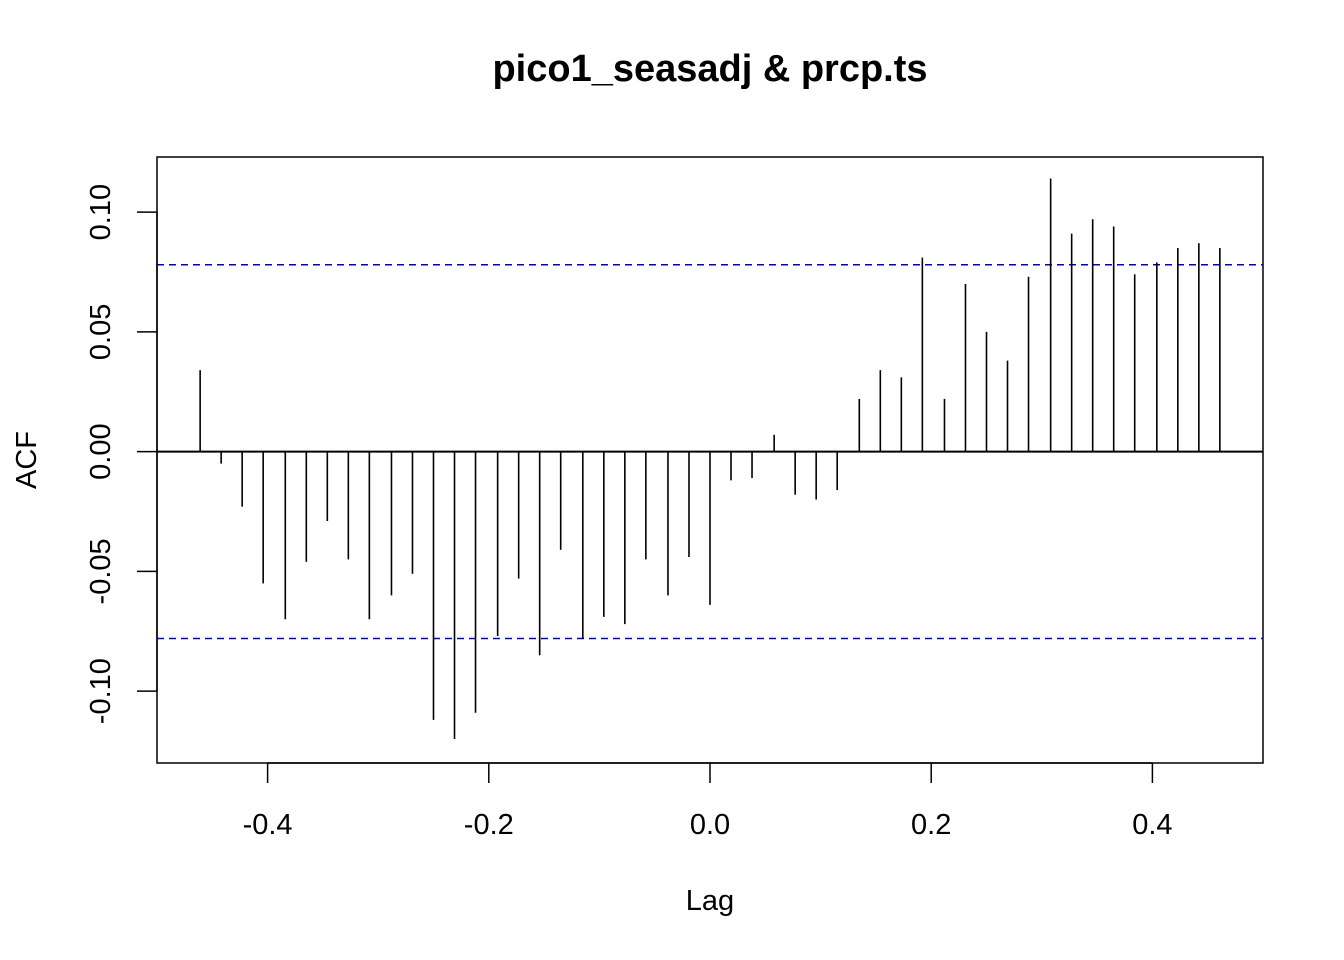 This screenshot has height=960, width=1344. What do you see at coordinates (101, 571) in the screenshot?
I see `y-tick-label: -0.05` at bounding box center [101, 571].